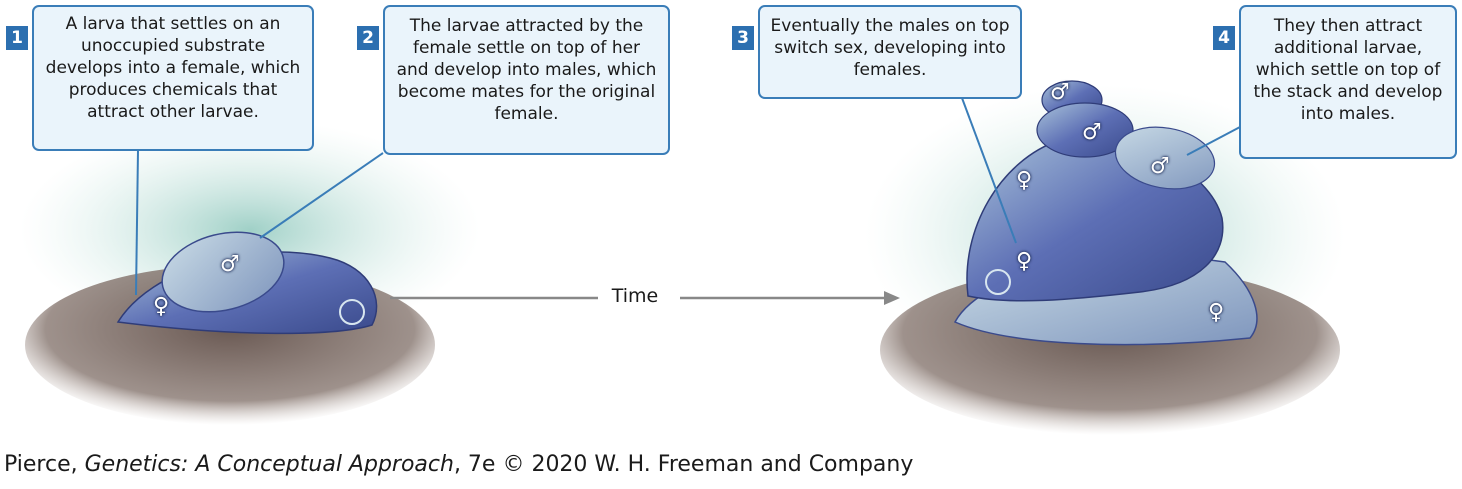 The image size is (1462, 489). Describe the element at coordinates (1092, 132) in the screenshot. I see `male-symbol-middle: ♂` at that location.